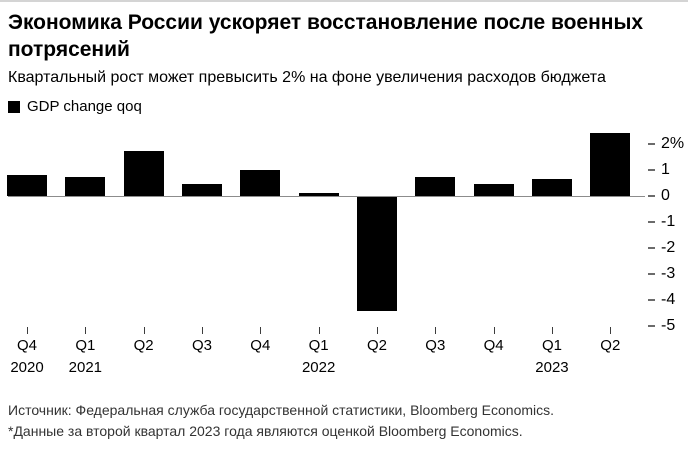 The image size is (688, 466). I want to click on legend-swatch-icon, so click(14, 106).